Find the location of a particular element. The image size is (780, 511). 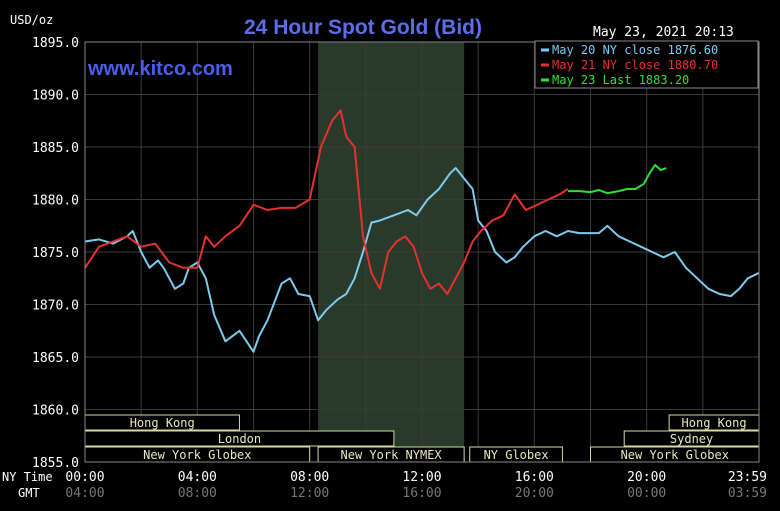

watermark: www.kitco.com is located at coordinates (160, 69).